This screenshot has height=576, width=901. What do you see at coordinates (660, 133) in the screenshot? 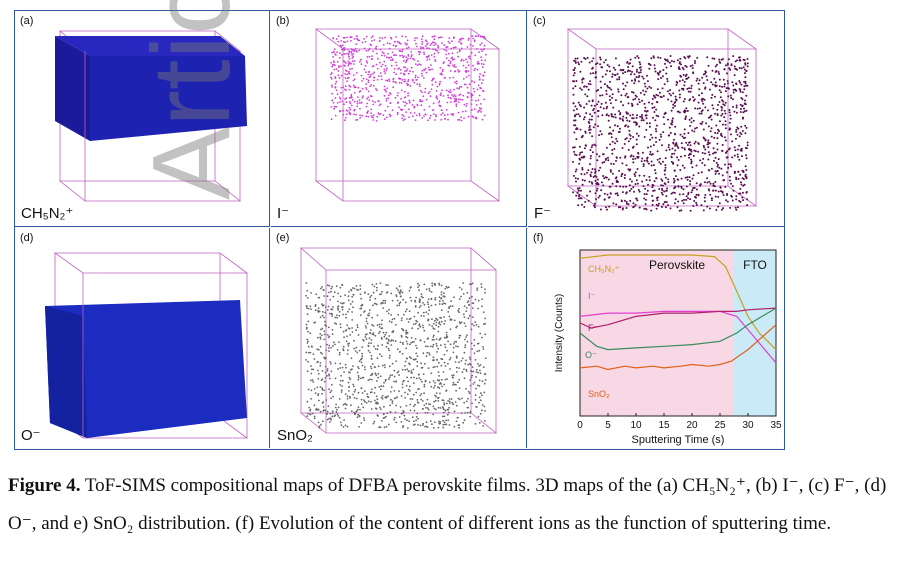
I see `fluoride-distribution` at bounding box center [660, 133].